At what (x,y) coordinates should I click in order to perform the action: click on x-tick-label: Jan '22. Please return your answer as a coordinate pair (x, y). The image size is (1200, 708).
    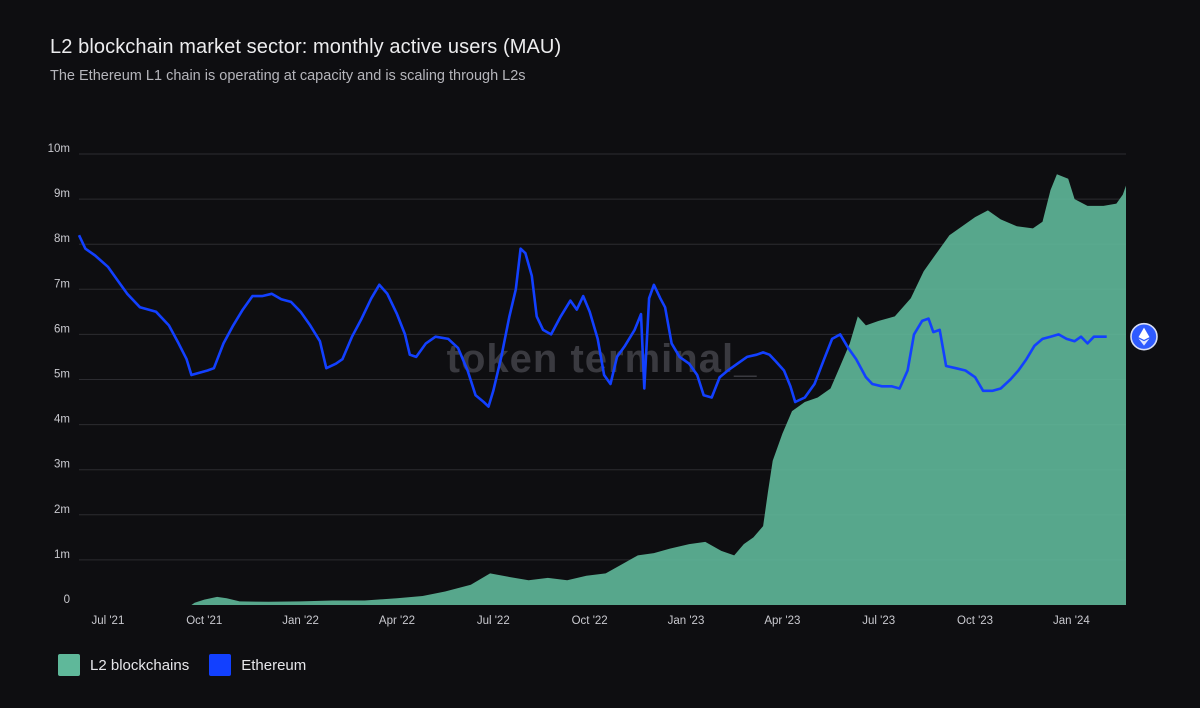
    Looking at the image, I should click on (300, 621).